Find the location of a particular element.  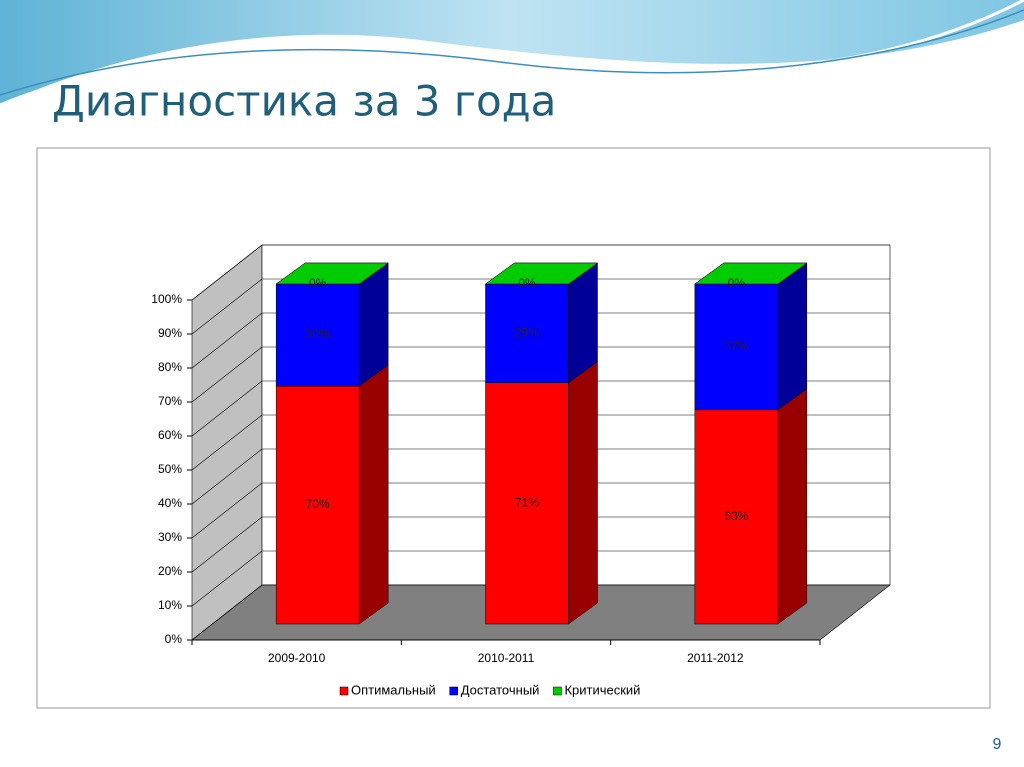

value-label: 63% is located at coordinates (736, 516).